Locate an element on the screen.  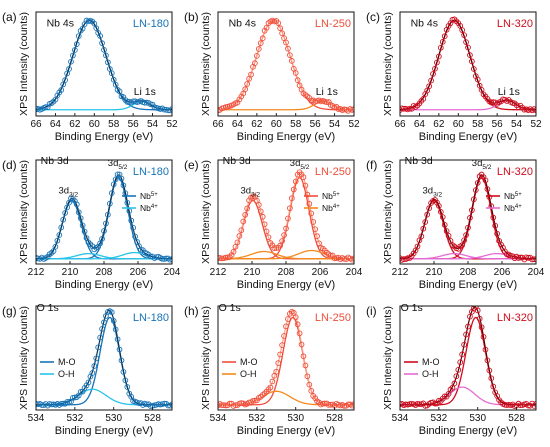
panel-letter: (c) is located at coordinates (373, 17).